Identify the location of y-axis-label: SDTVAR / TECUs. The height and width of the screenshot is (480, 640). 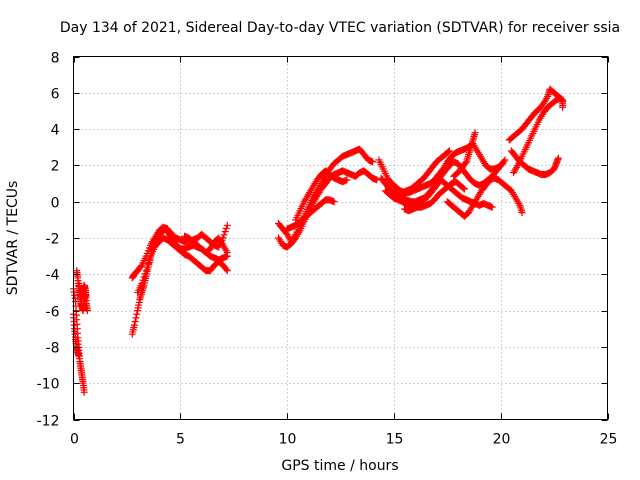
(13, 238).